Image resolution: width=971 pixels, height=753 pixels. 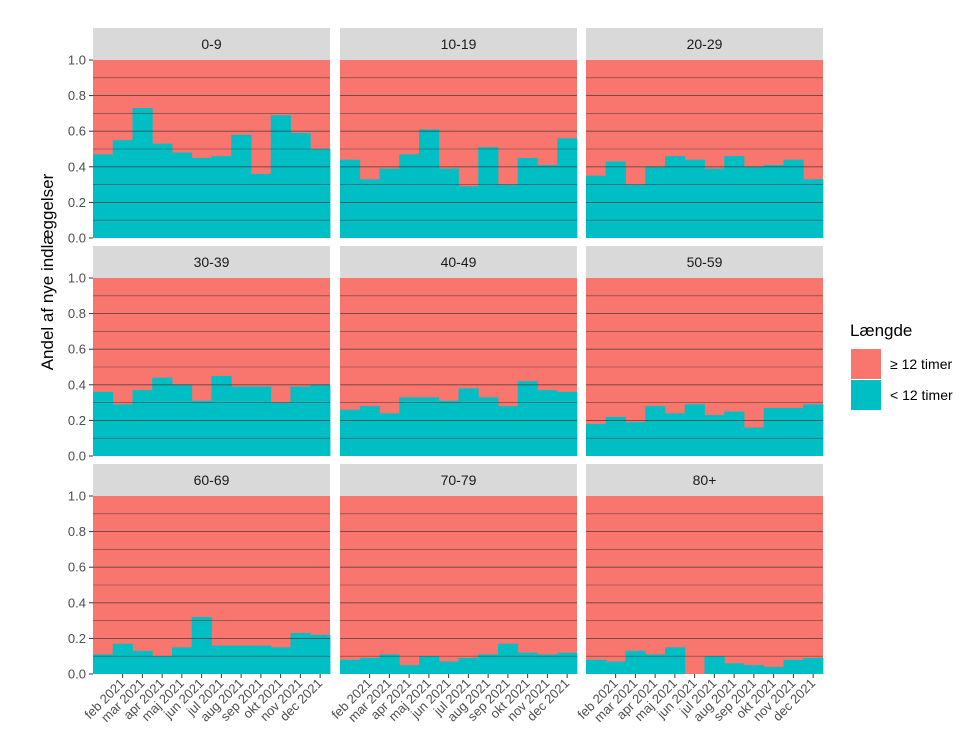 What do you see at coordinates (77, 384) in the screenshot?
I see `y-tick-label: 0.4` at bounding box center [77, 384].